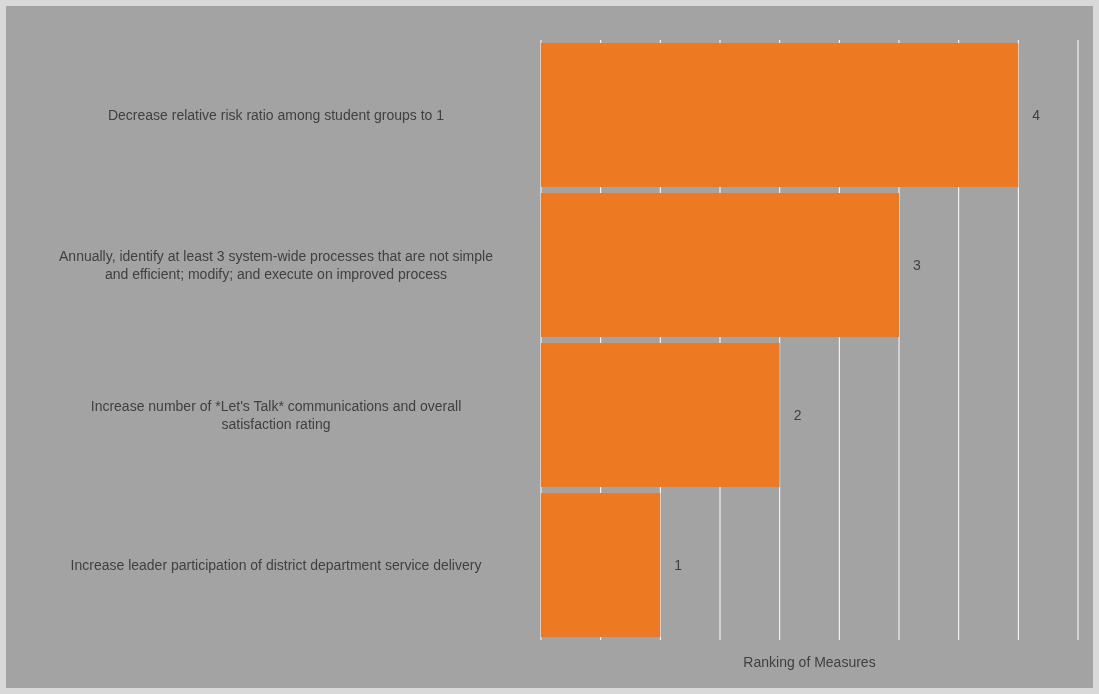 The width and height of the screenshot is (1099, 694). What do you see at coordinates (1036, 114) in the screenshot?
I see `data-label: 4` at bounding box center [1036, 114].